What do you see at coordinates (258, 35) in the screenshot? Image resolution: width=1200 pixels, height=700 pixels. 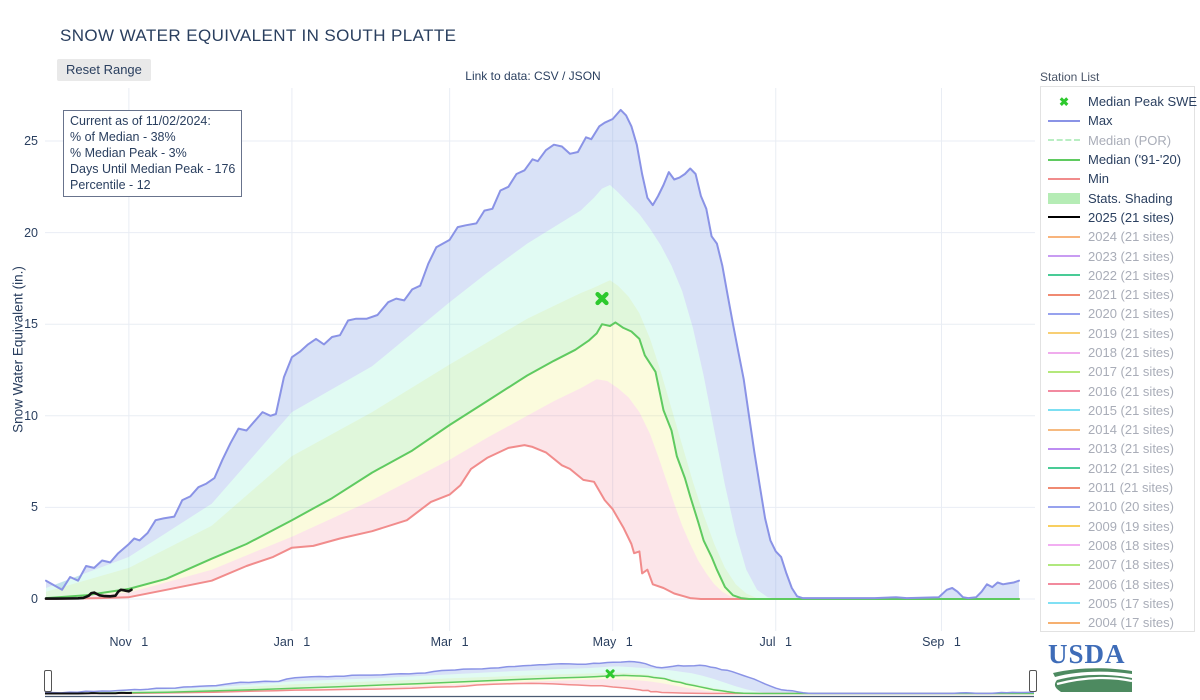 I see `page-title: SNOW WATER EQUIVALENT IN SOUTH PLATTE` at bounding box center [258, 35].